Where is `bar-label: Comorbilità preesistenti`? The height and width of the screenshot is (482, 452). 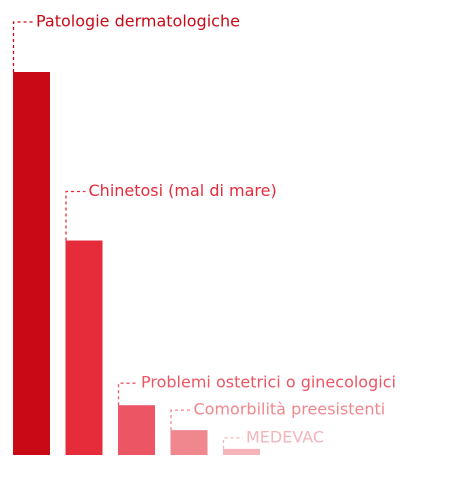 bar-label: Comorbilità preesistenti is located at coordinates (290, 409).